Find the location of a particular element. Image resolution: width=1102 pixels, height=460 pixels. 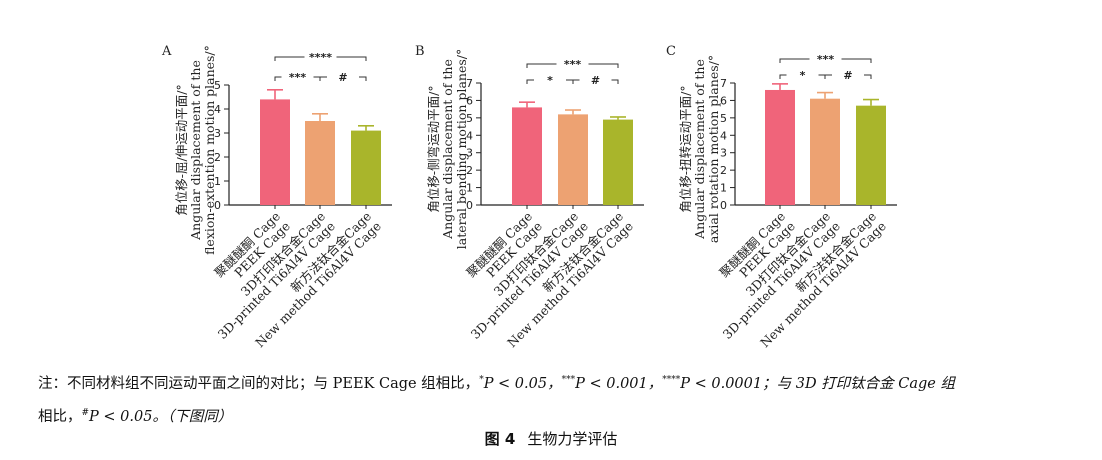

caption-title: 生物力学评估 is located at coordinates (572, 439).